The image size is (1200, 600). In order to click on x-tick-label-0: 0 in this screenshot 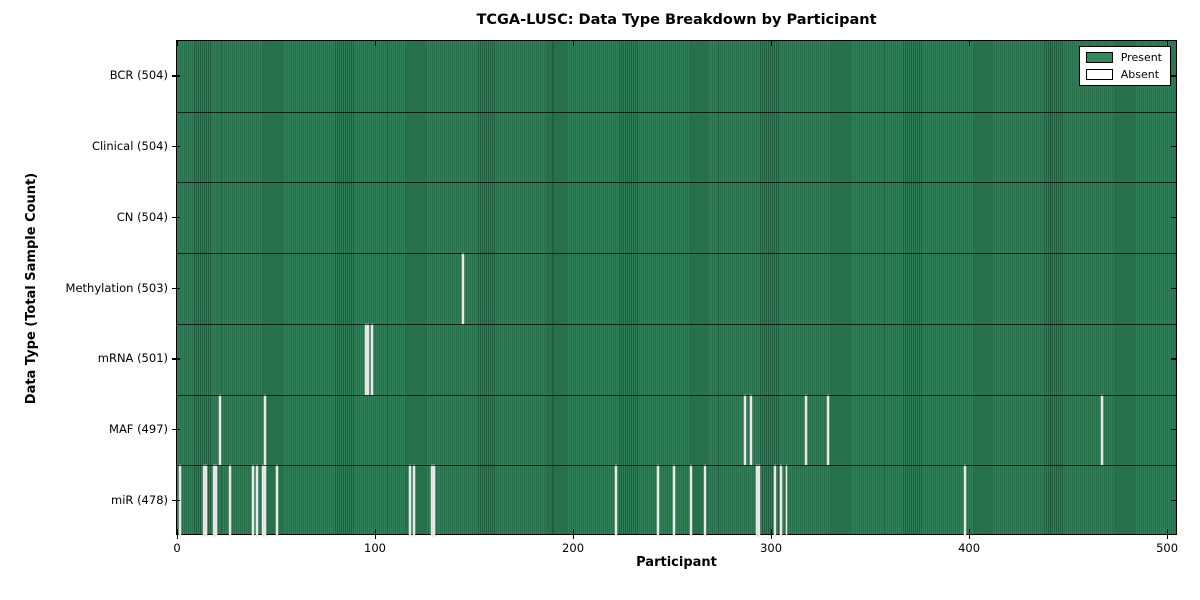, I will do `click(177, 548)`.